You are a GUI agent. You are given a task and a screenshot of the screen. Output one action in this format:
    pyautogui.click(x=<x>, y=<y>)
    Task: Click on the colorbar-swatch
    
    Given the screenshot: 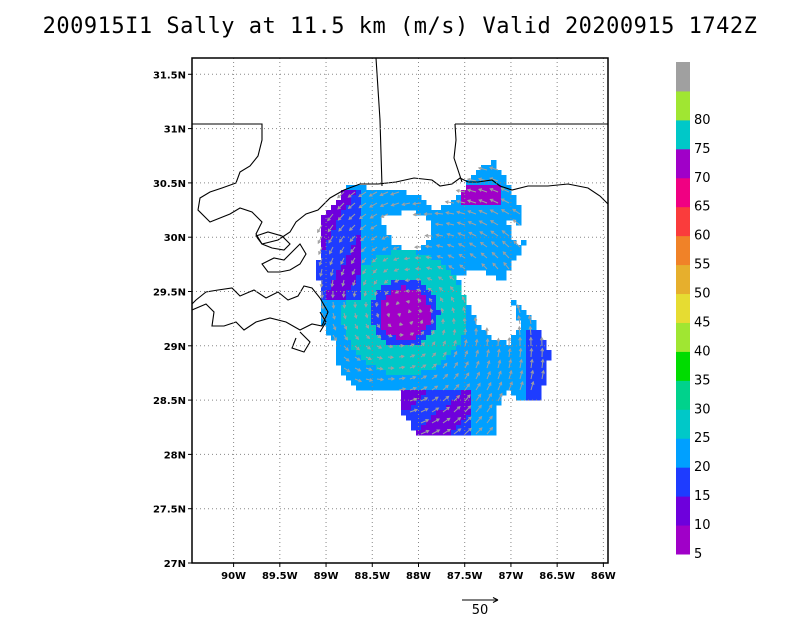 What is the action you would take?
    pyautogui.click(x=683, y=279)
    